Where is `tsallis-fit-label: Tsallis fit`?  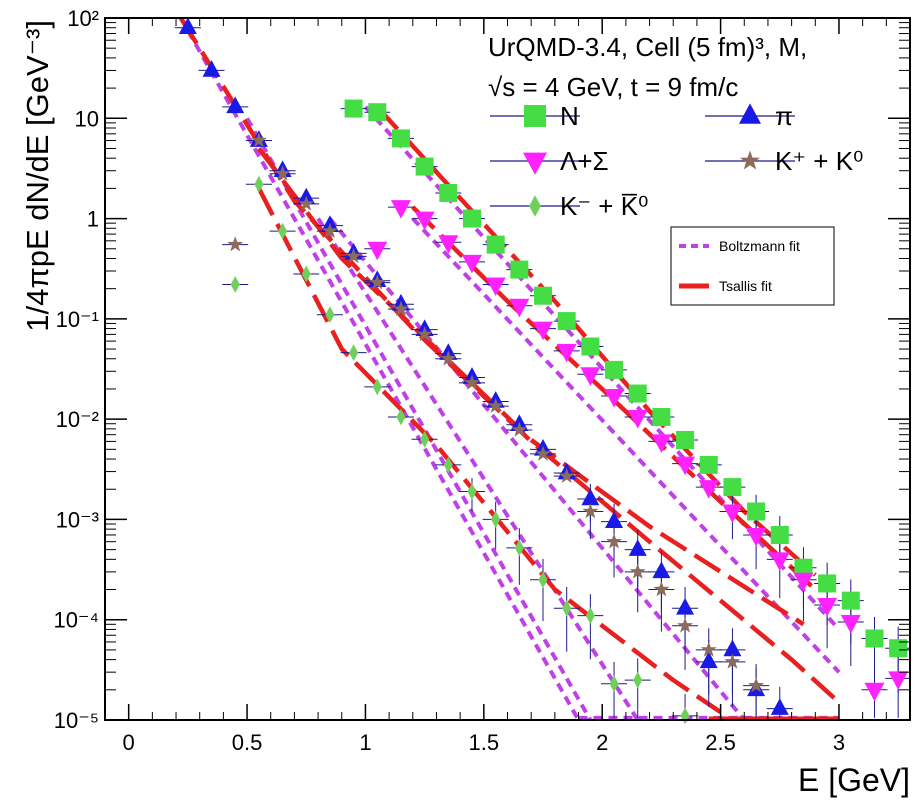
tsallis-fit-label: Tsallis fit is located at coordinates (745, 286).